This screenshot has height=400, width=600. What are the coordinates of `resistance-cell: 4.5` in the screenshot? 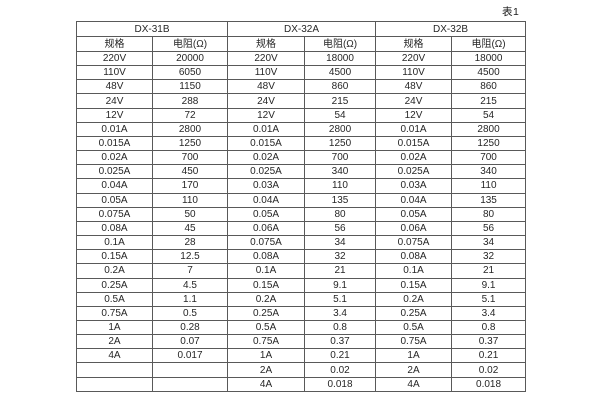 It's located at (190, 285).